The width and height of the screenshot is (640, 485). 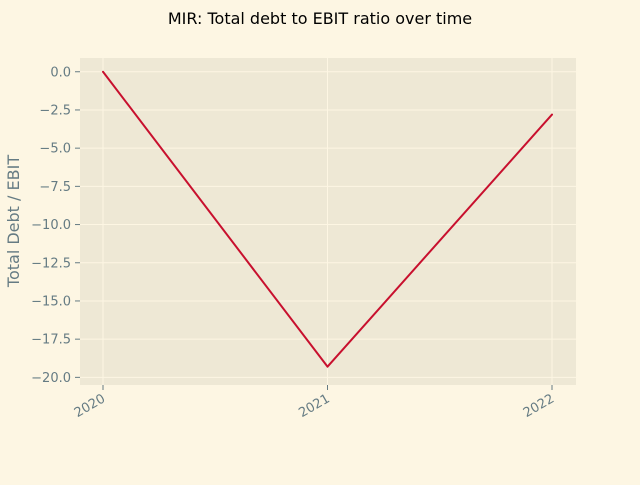 I want to click on y-axis-label: Total Debt / EBIT, so click(x=13, y=221).